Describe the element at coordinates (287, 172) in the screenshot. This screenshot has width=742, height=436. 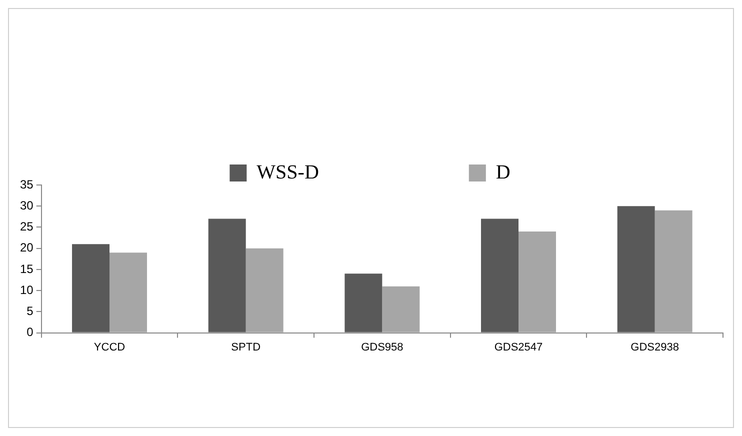
I see `legend-label: WSS-D` at that location.